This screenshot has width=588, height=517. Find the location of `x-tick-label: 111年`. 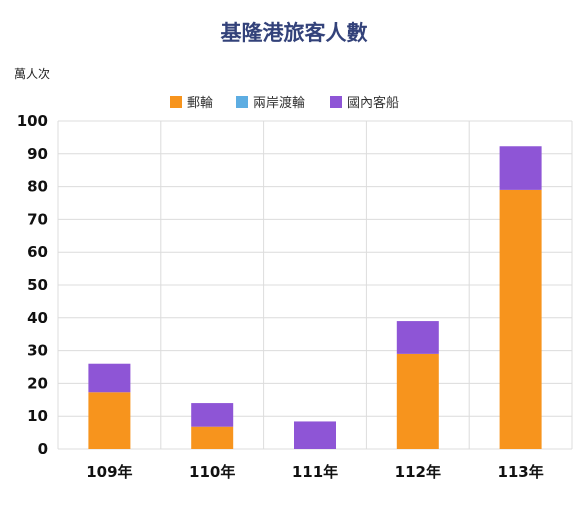

x-tick-label: 111年 is located at coordinates (315, 472).